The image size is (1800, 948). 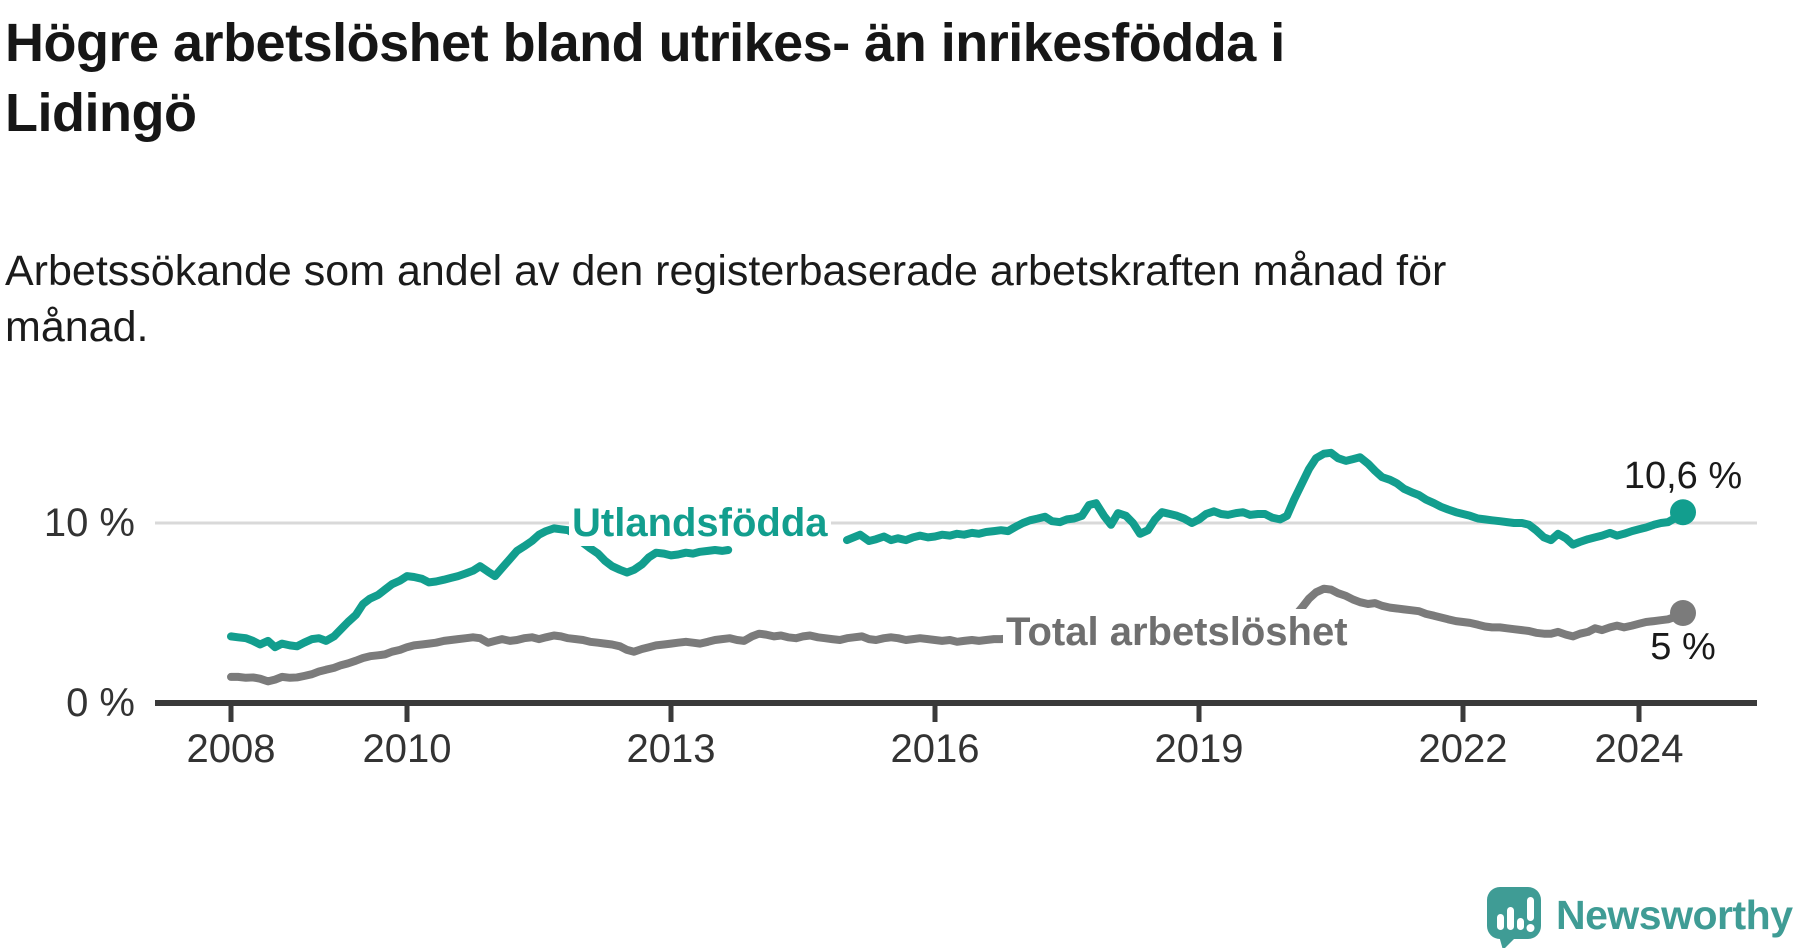 What do you see at coordinates (1463, 749) in the screenshot?
I see `x-tick-label-2022: 2022` at bounding box center [1463, 749].